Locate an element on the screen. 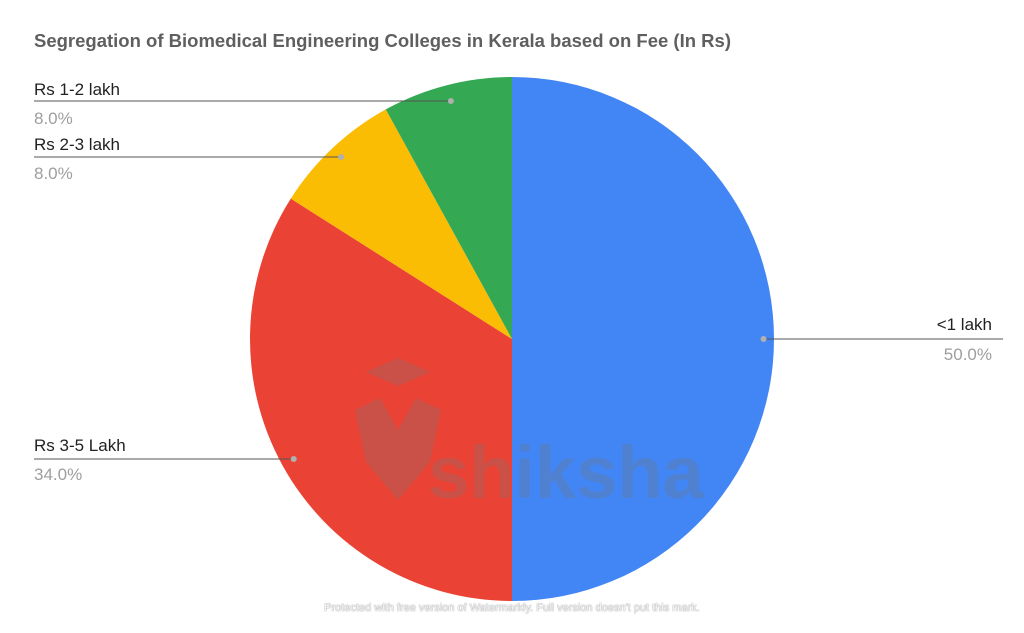 The width and height of the screenshot is (1024, 633). watermark-logo: shiksha is located at coordinates (529, 436).